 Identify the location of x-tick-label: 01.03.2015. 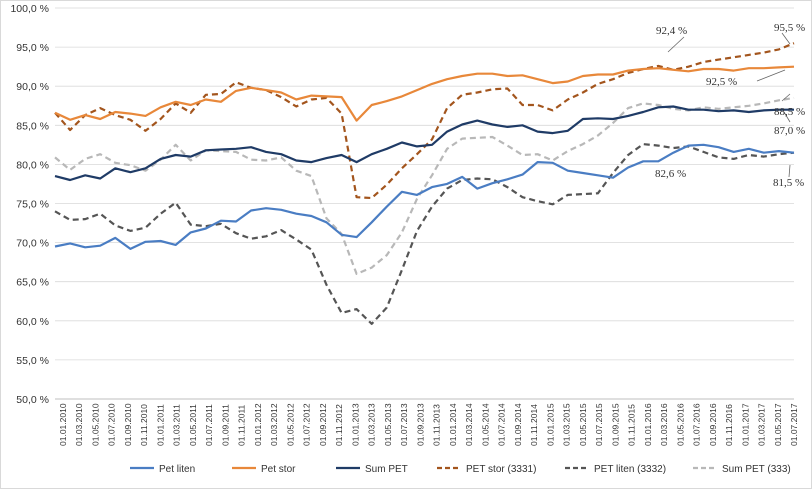
(567, 424).